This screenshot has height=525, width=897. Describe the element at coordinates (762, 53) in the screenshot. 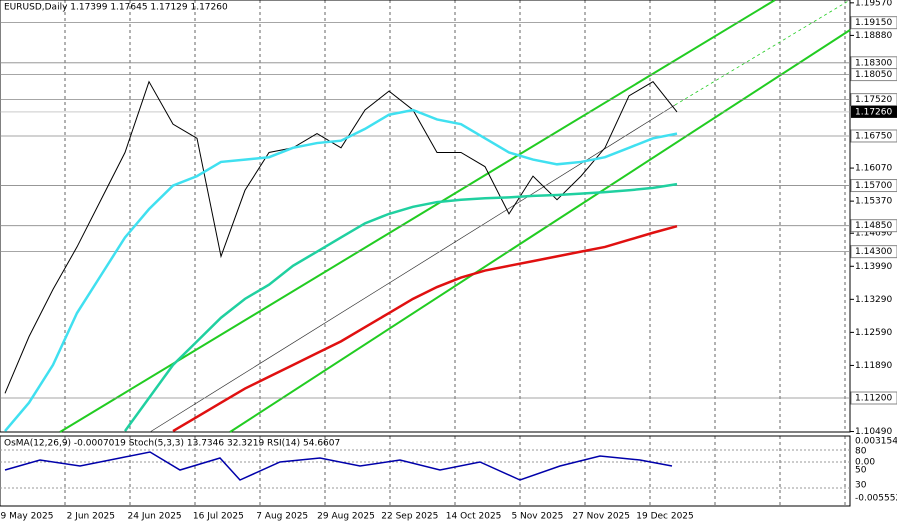

I see `channel-ext` at that location.